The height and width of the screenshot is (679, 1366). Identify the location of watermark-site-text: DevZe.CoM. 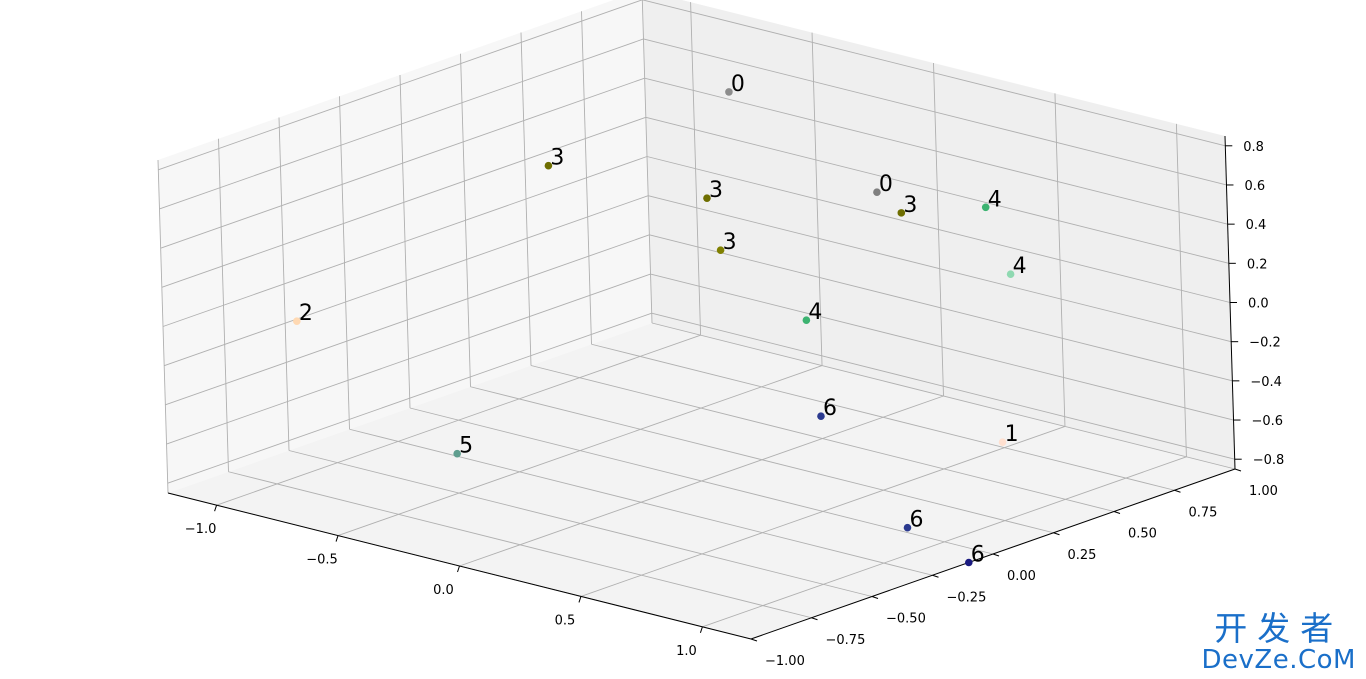
(1278, 660).